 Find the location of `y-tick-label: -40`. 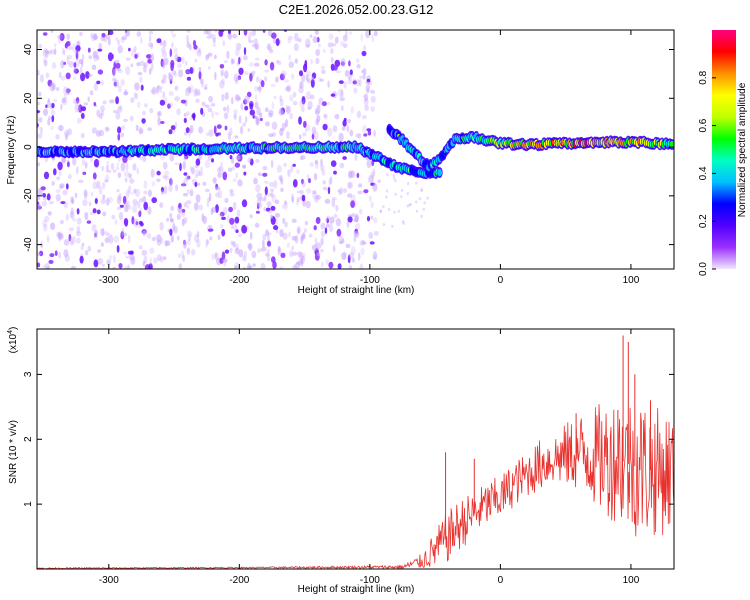

y-tick-label: -40 is located at coordinates (28, 244).